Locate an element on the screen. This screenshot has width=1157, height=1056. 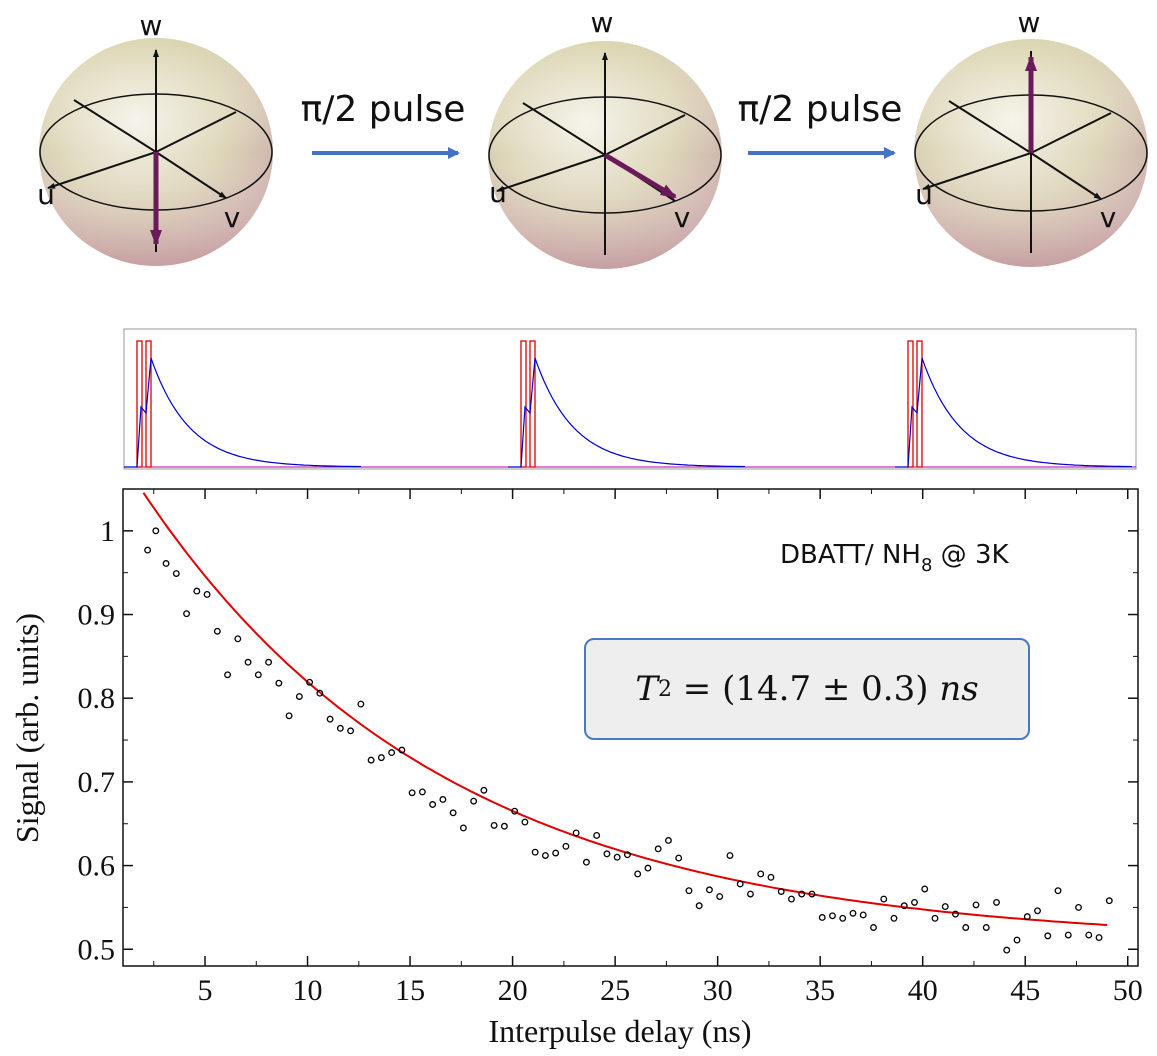
x-tick-label: 5 is located at coordinates (205, 990).